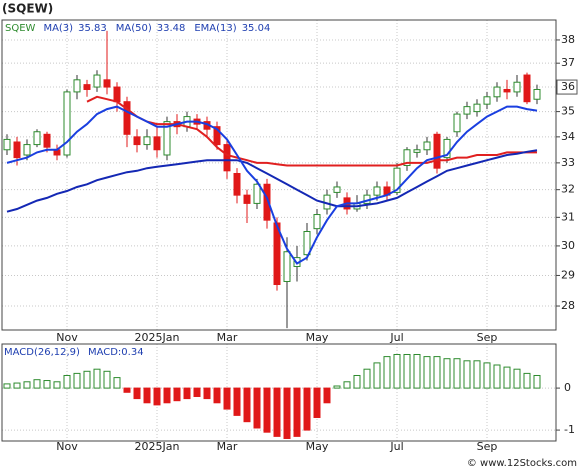  Describe the element at coordinates (58, 28) in the screenshot. I see `legend-name: MA(3)` at that location.